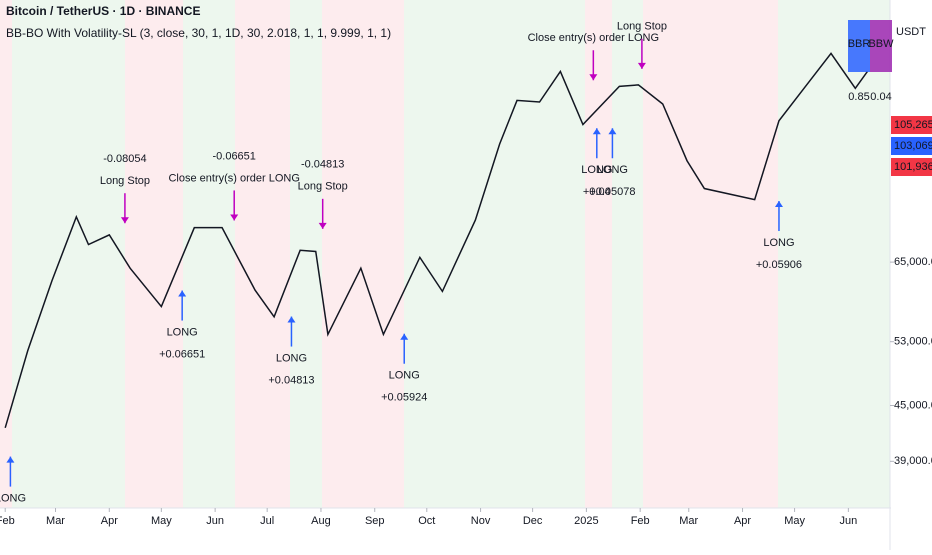  I want to click on x-tick-label: Aug, so click(321, 521).